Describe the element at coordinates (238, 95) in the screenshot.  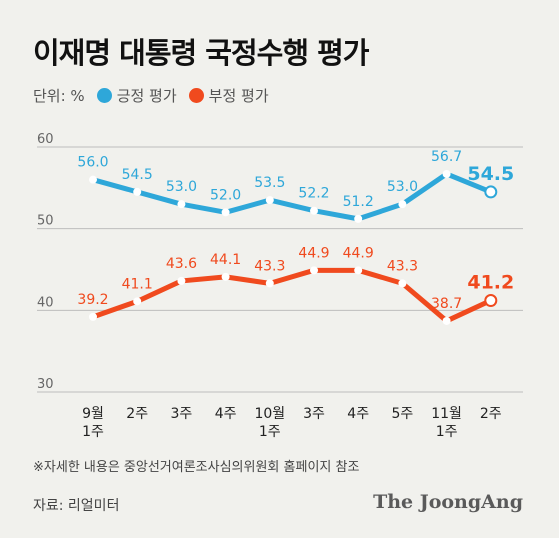
I see `legend-negative-label: 부정 평가` at that location.